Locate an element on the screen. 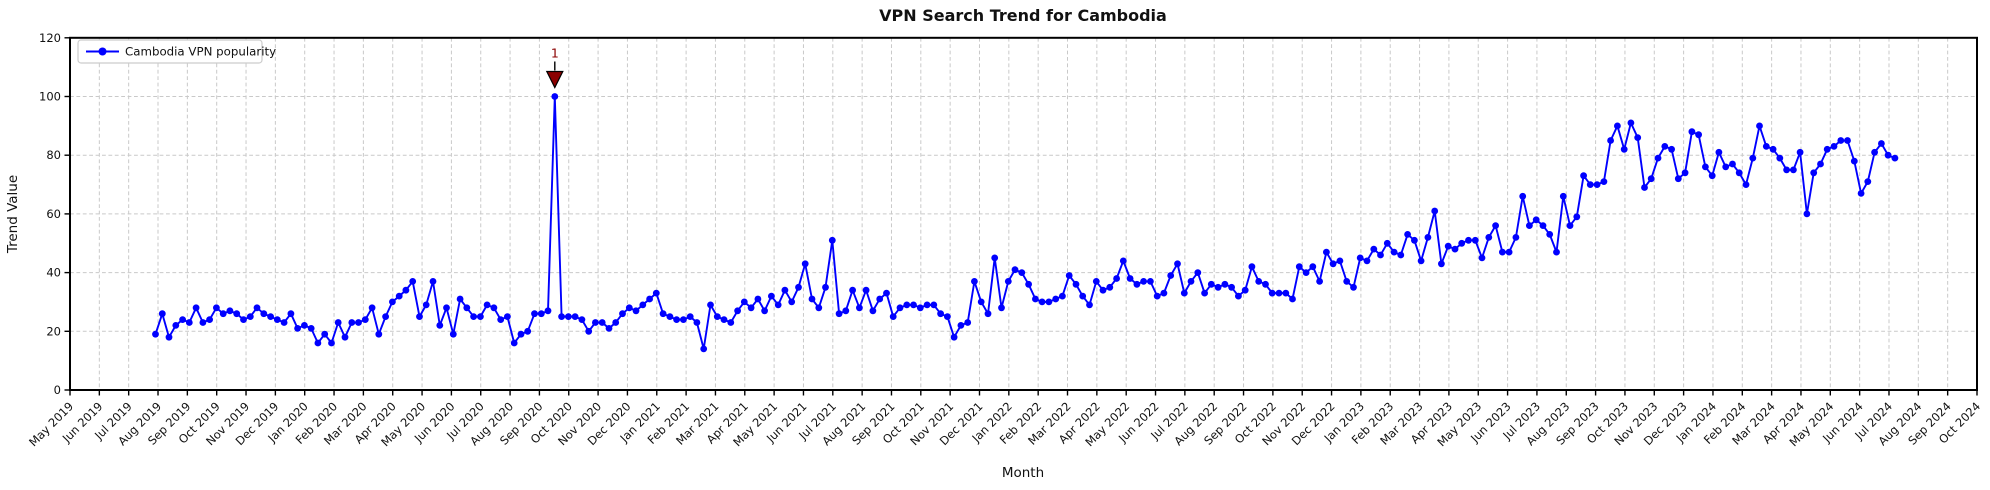 Image resolution: width=1990 pixels, height=490 pixels. y-tick-label: 60 is located at coordinates (53, 214).